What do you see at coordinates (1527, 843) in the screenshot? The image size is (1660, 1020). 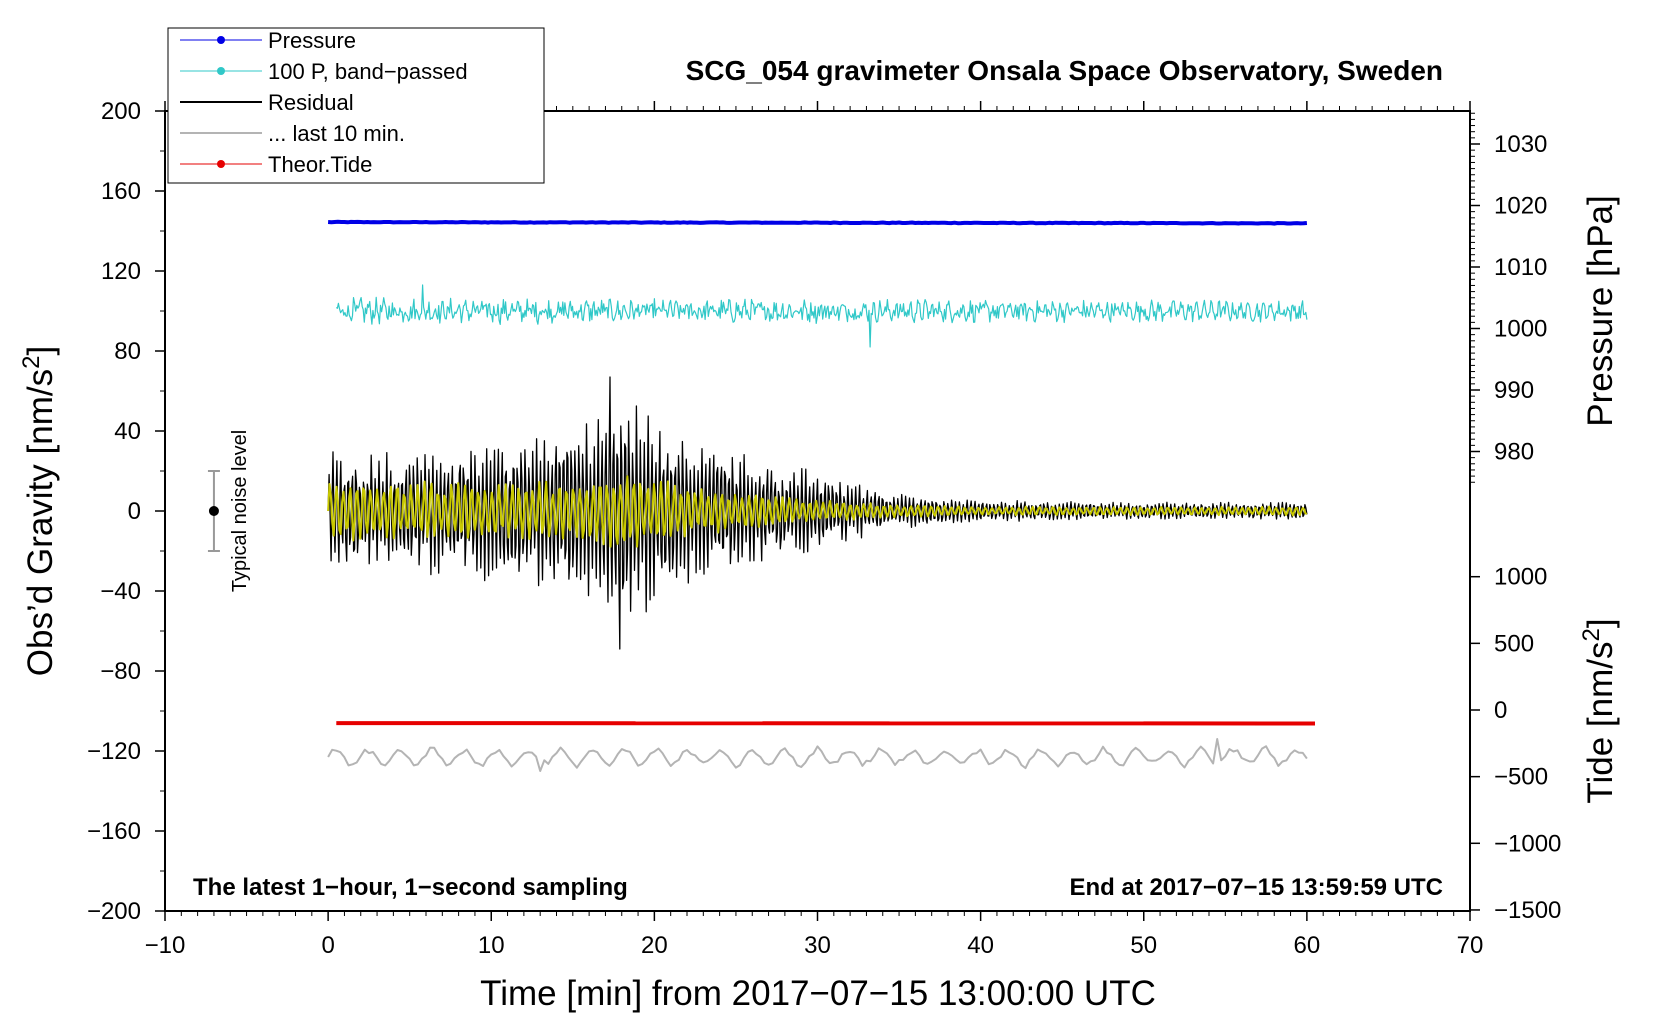 I see `tide-tick-label: −1000` at bounding box center [1527, 843].